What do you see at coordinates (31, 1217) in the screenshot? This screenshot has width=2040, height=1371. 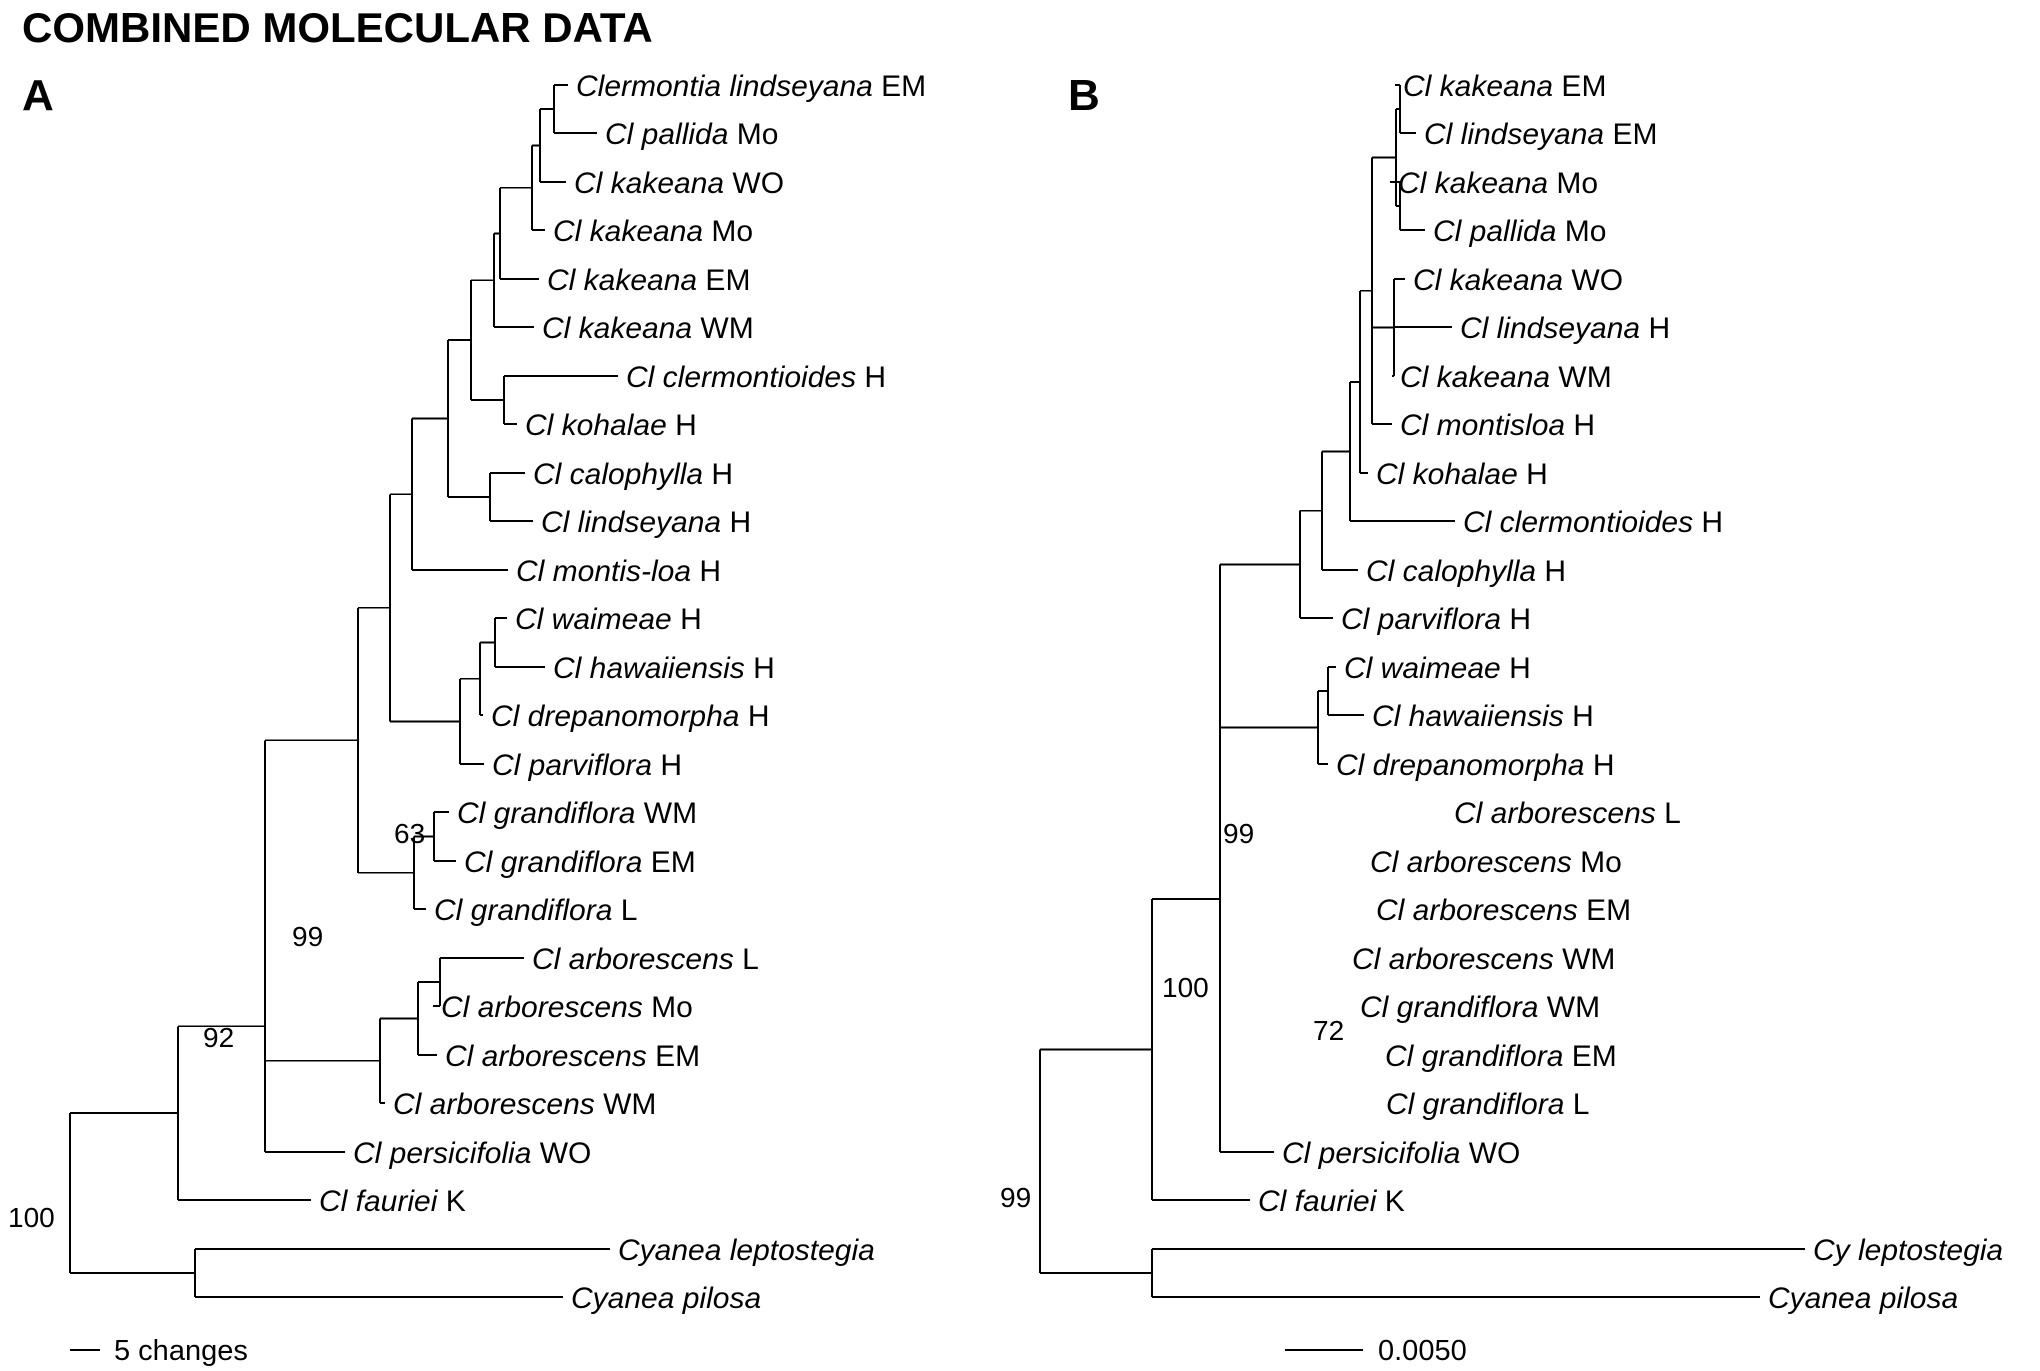 I see `bootstrap-value: 100` at bounding box center [31, 1217].